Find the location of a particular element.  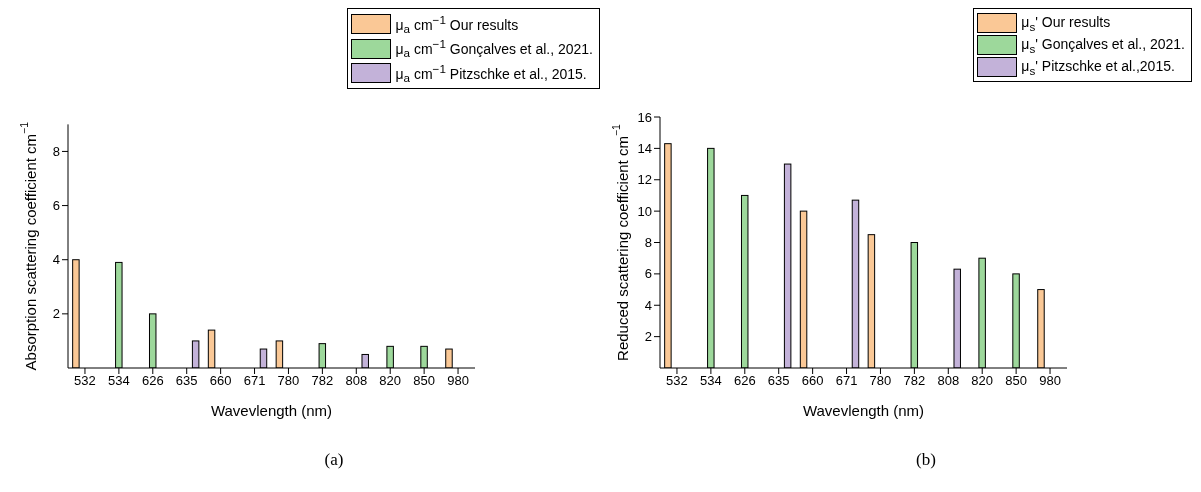

text: (b) is located at coordinates (926, 460).